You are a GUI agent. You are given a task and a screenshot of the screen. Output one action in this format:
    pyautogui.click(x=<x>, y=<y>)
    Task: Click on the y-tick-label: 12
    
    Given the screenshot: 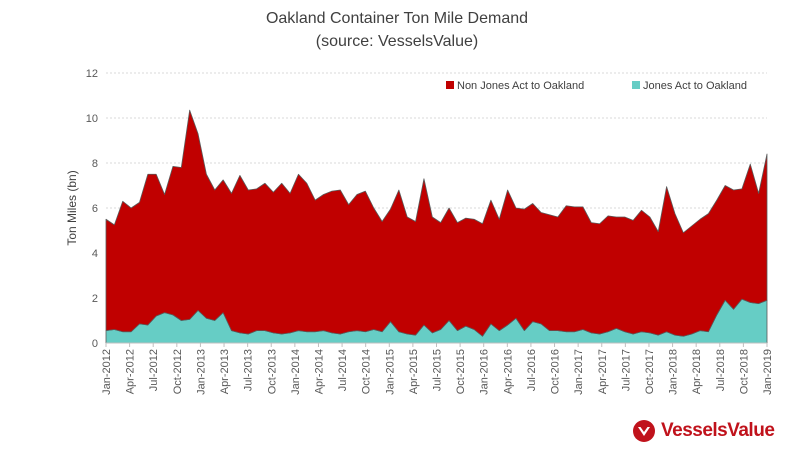 What is the action you would take?
    pyautogui.click(x=92, y=74)
    